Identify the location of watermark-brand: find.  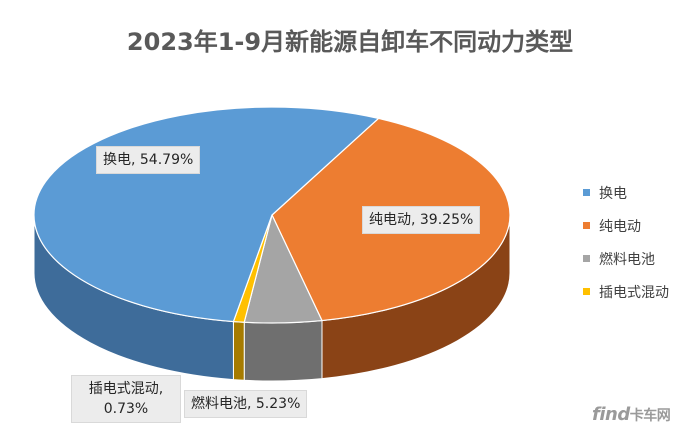
(611, 414).